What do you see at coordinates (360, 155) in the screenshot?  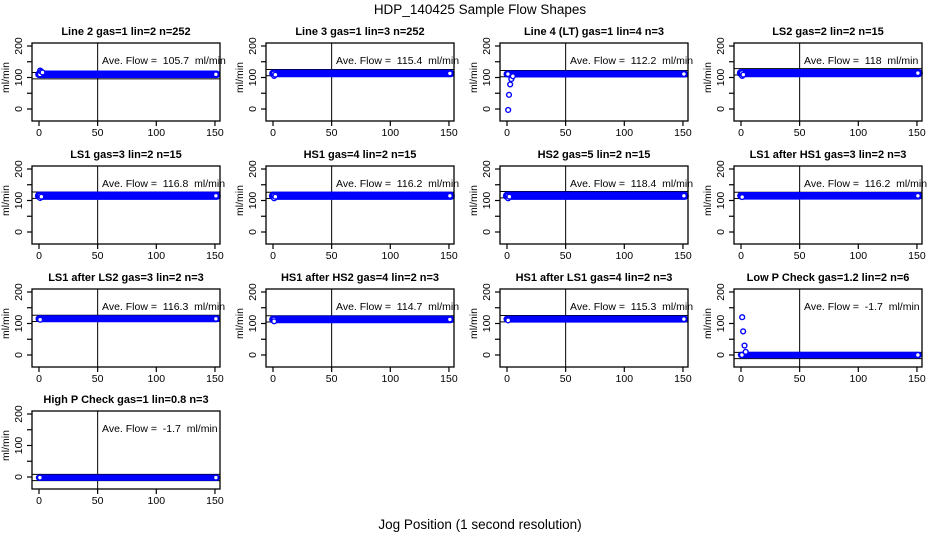 I see `subplot-title: HS1 gas=4 lin=2 n=15` at bounding box center [360, 155].